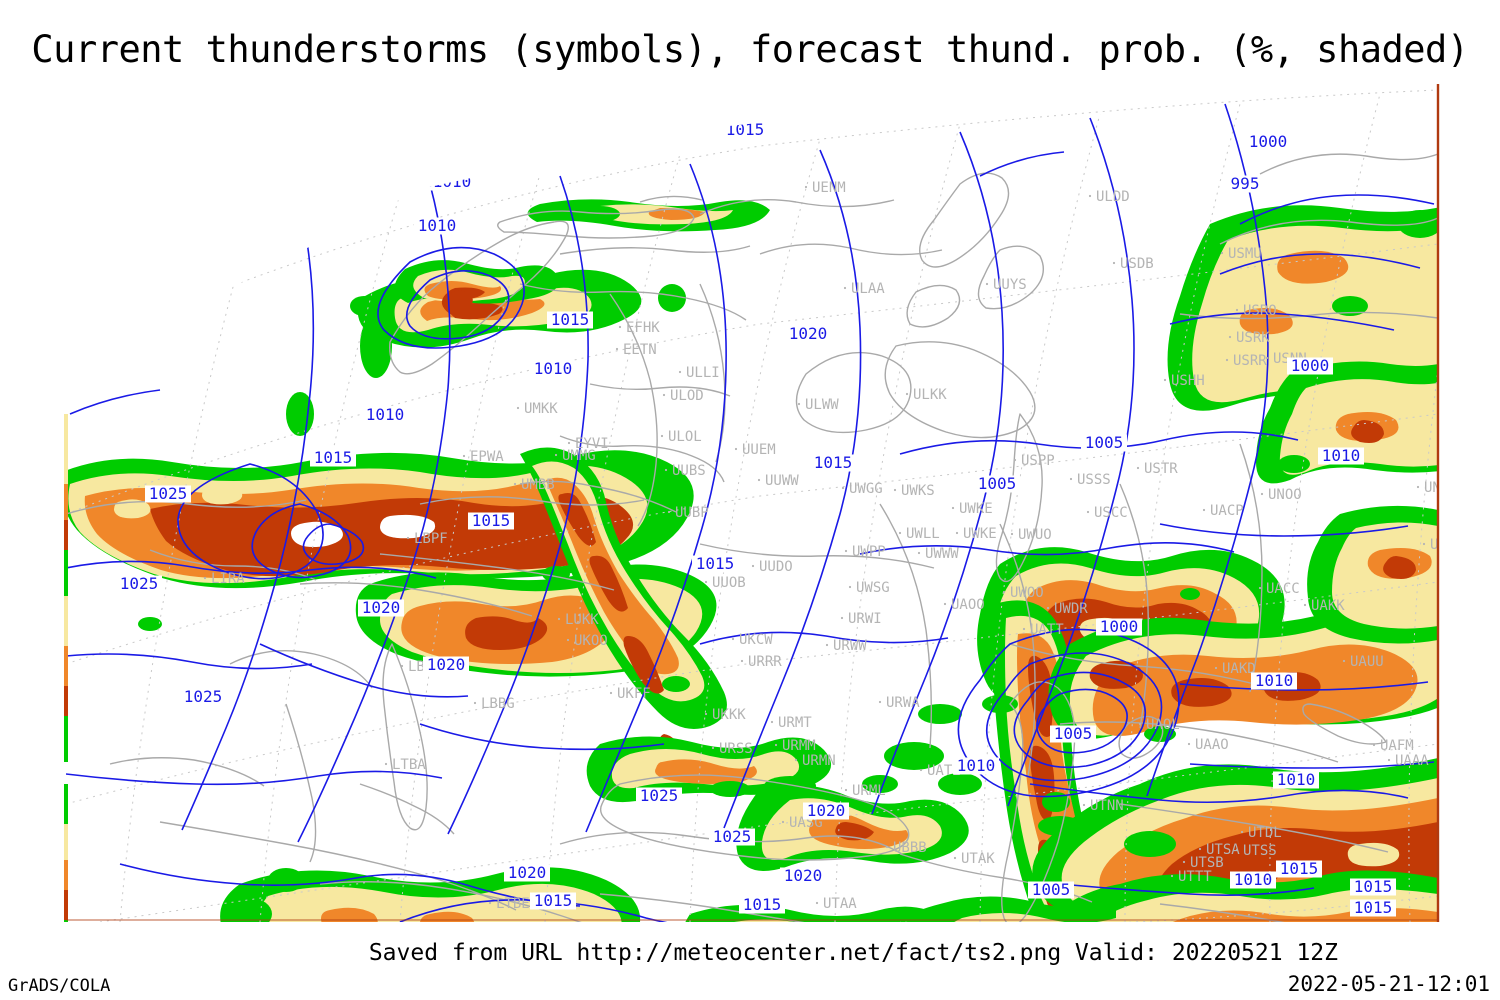 The height and width of the screenshot is (1000, 1500). What do you see at coordinates (846, 646) in the screenshot?
I see `station-label: URWW` at bounding box center [846, 646].